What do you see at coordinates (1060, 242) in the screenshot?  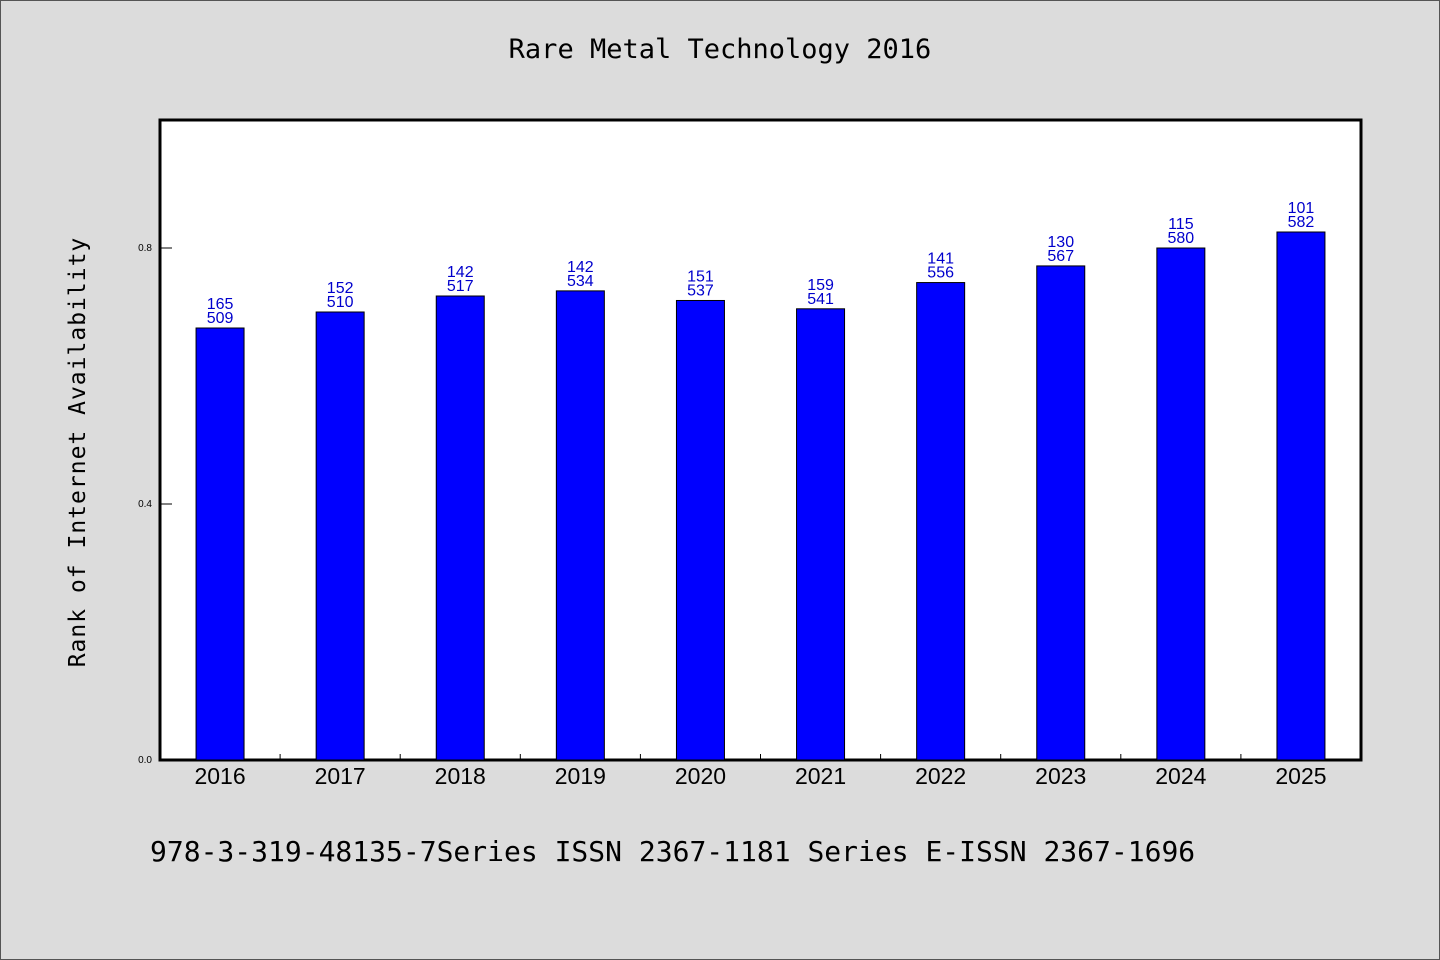 I see `data-label-top: 130` at bounding box center [1060, 242].